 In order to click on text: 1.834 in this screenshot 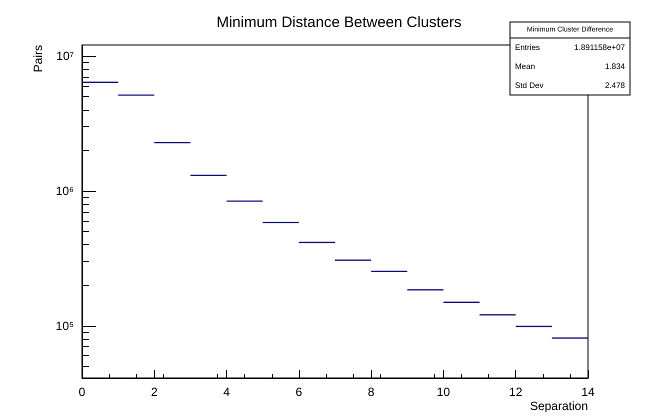, I will do `click(615, 66)`.